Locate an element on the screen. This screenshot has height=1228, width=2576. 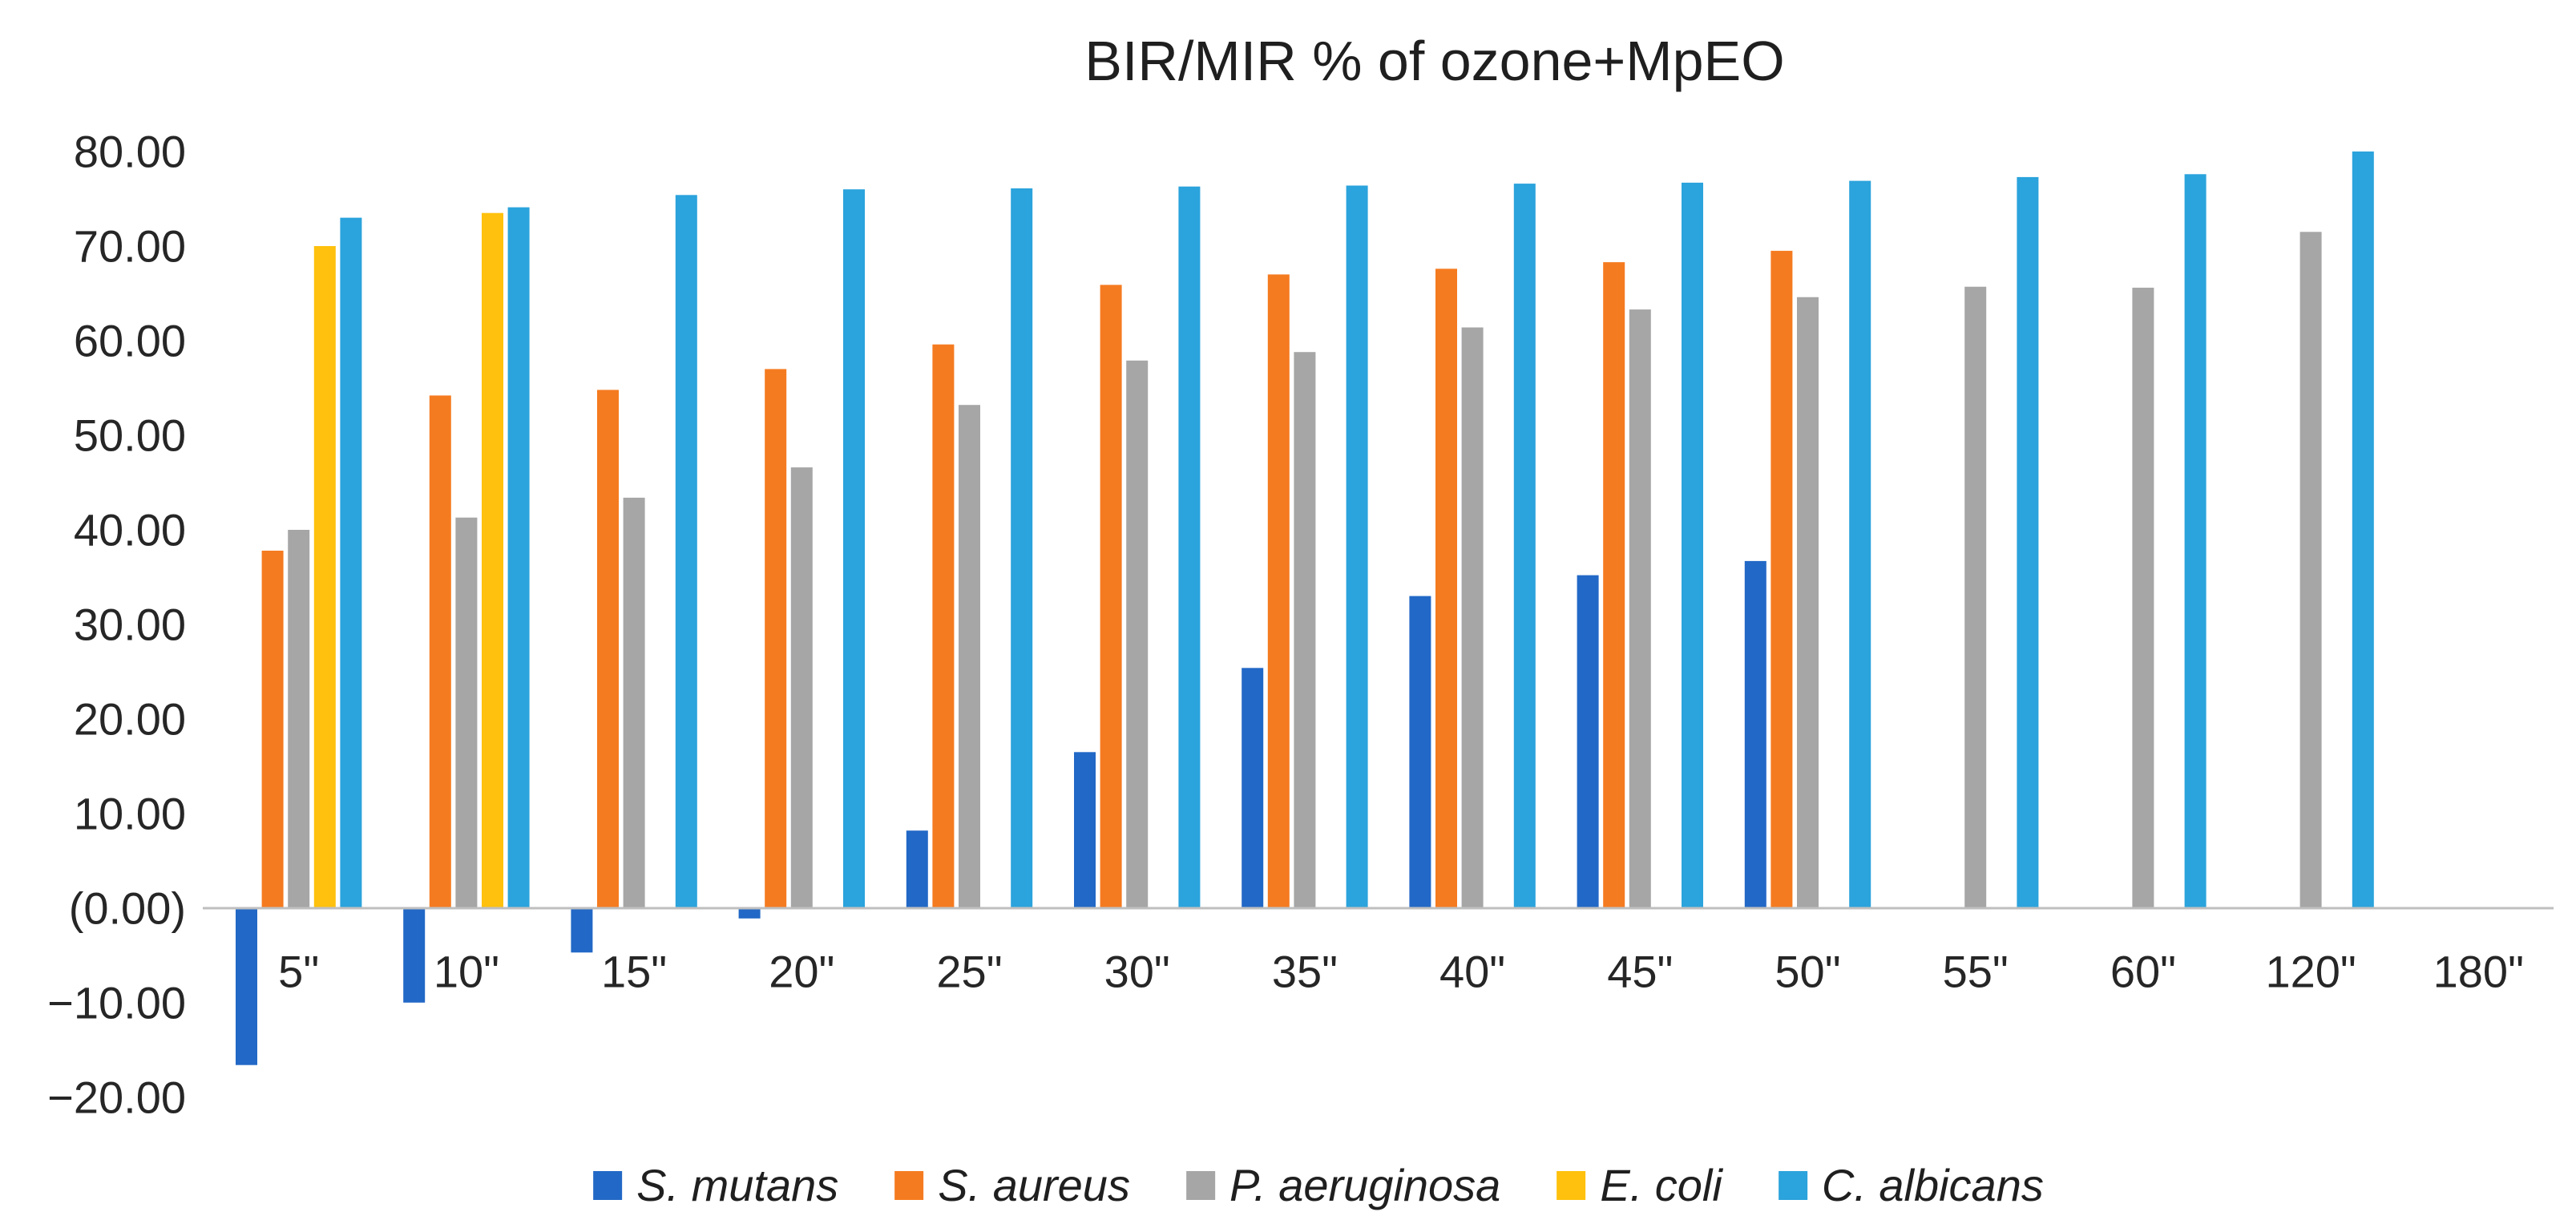
legend-label: S. aureus is located at coordinates (1034, 1185).